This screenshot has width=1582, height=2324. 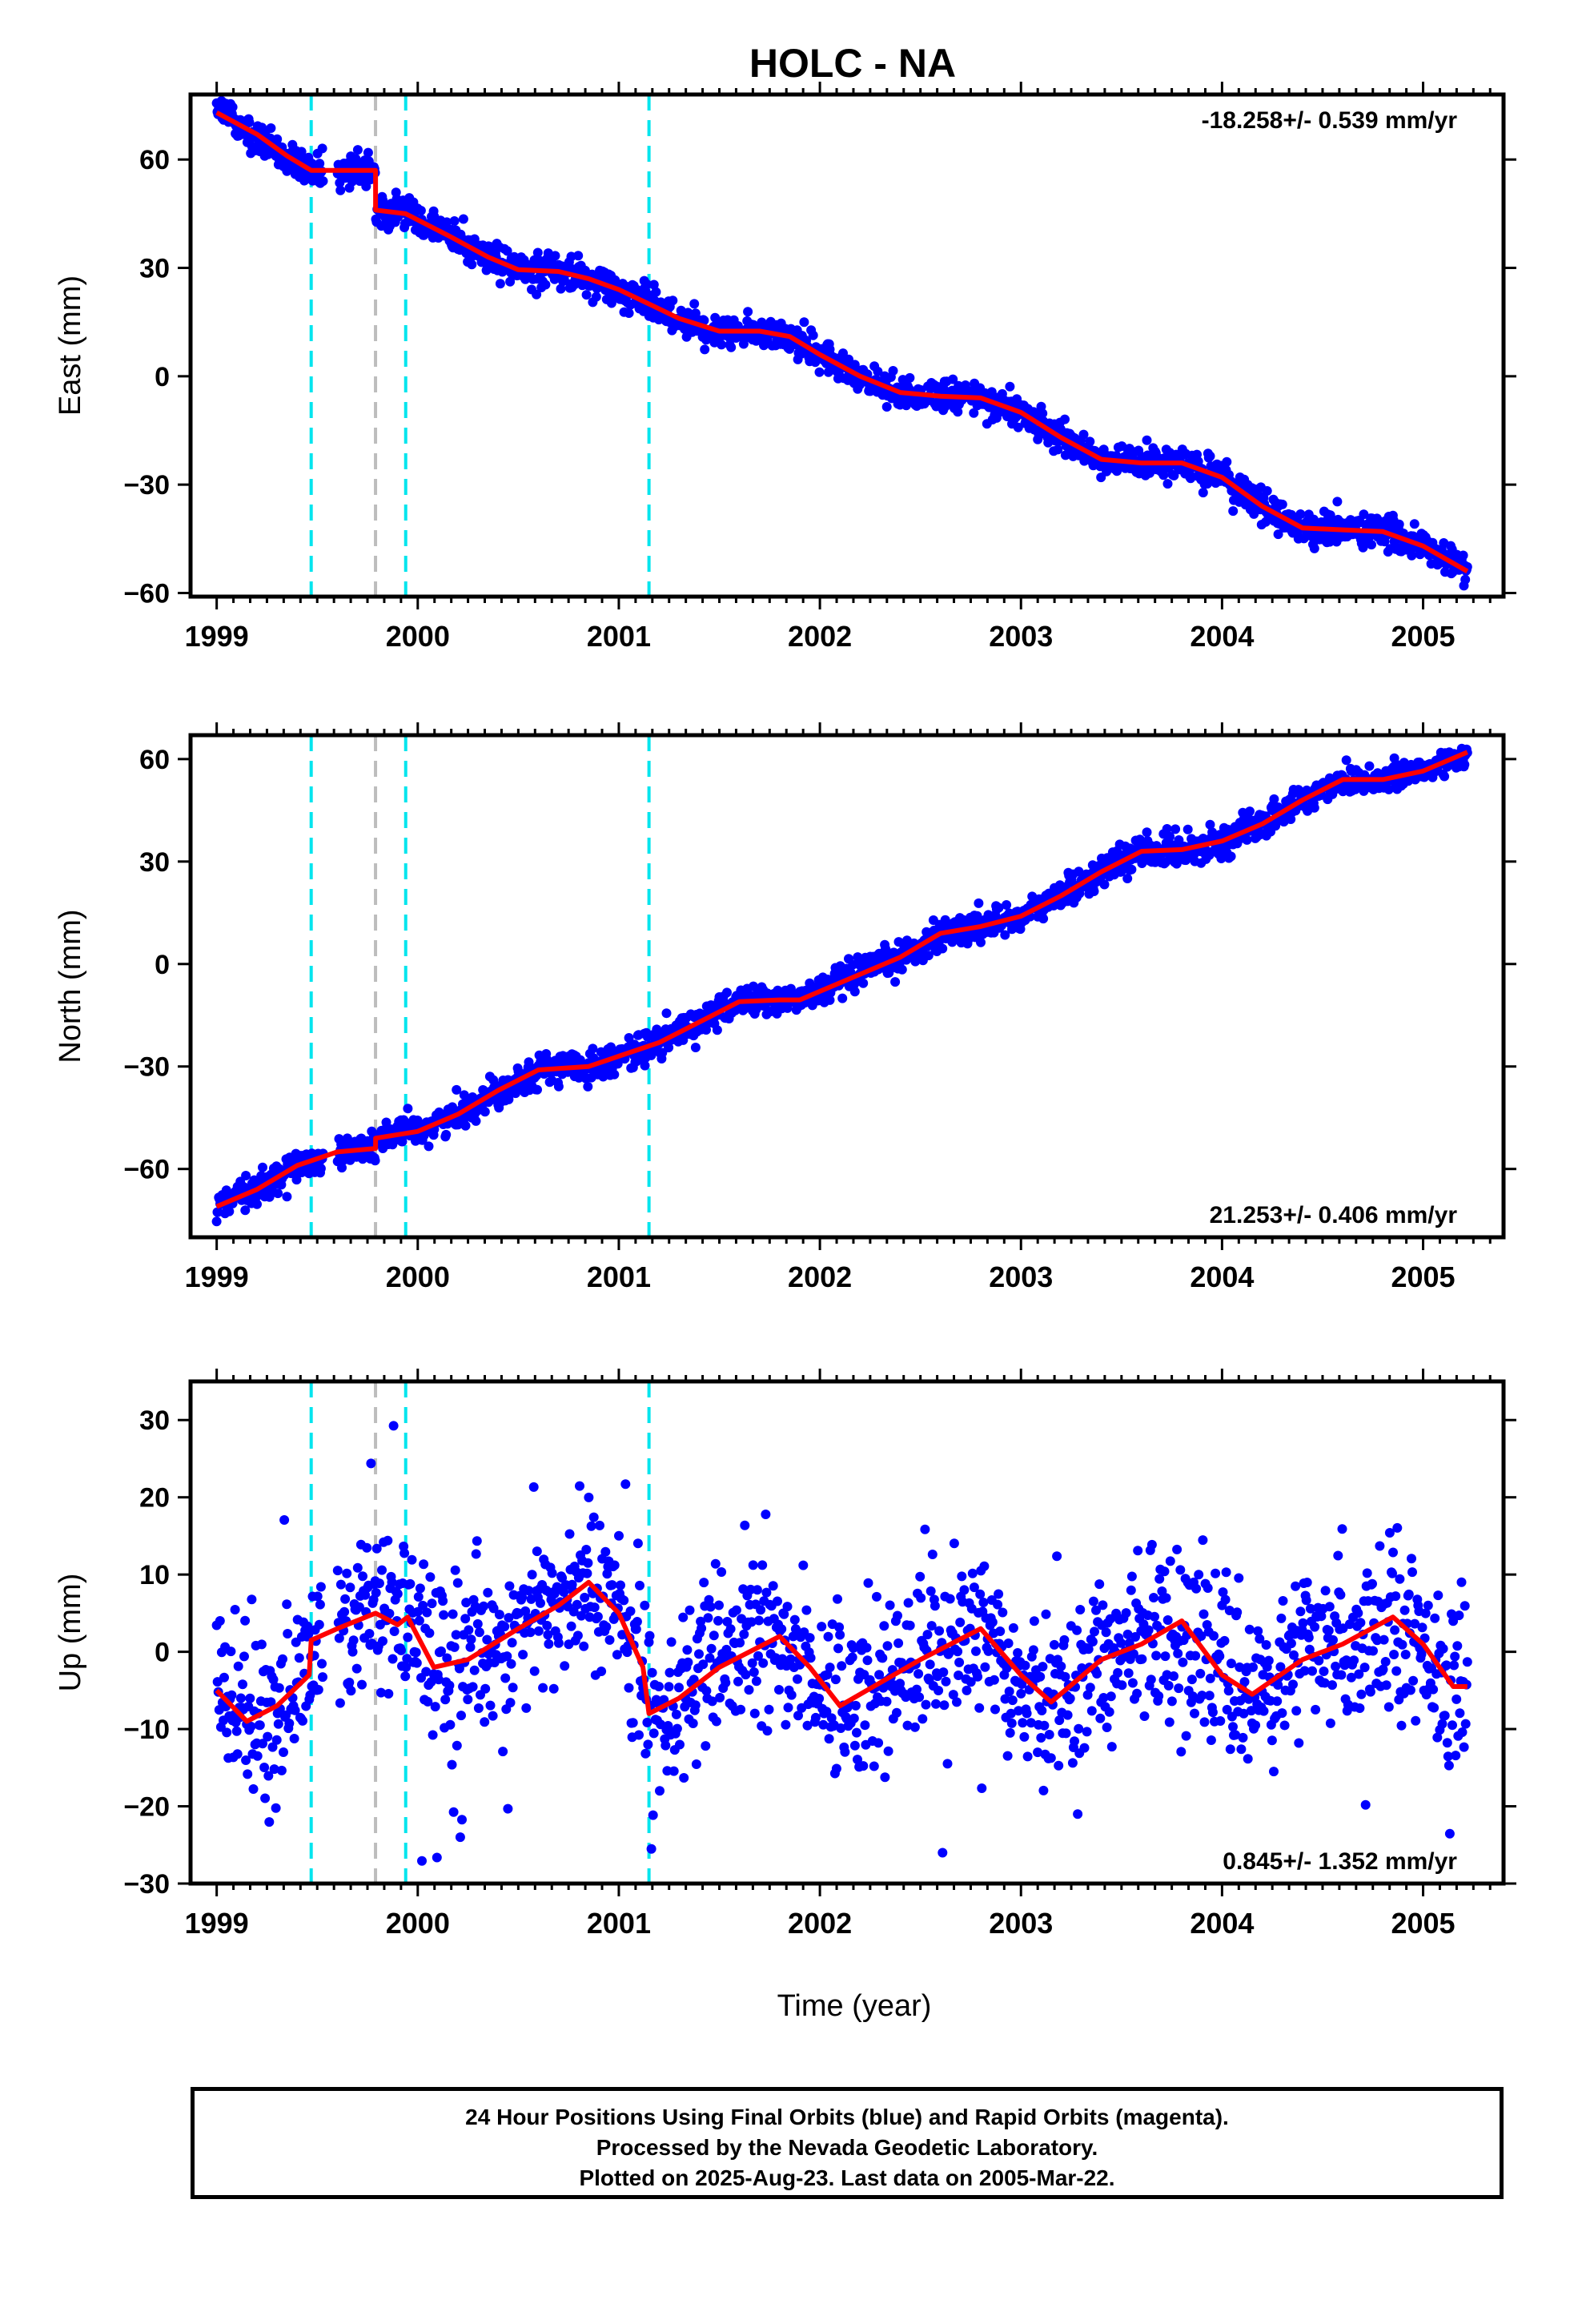 I want to click on x-tick-label: 2005, so click(x=1423, y=636).